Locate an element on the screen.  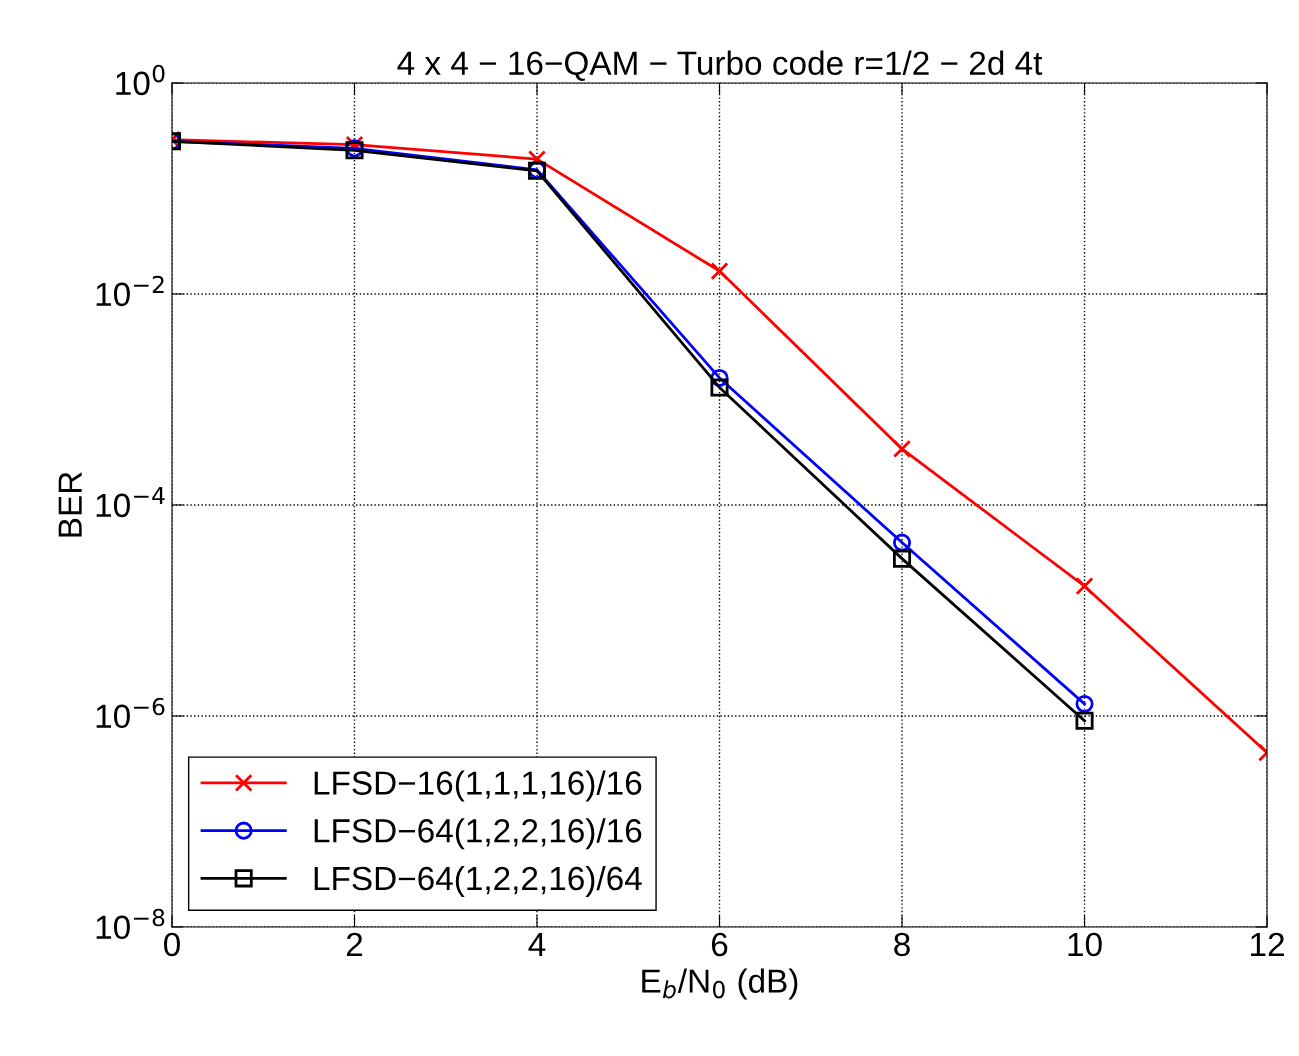
y-tick-label: 10$^{−2}$ is located at coordinates (130, 291).